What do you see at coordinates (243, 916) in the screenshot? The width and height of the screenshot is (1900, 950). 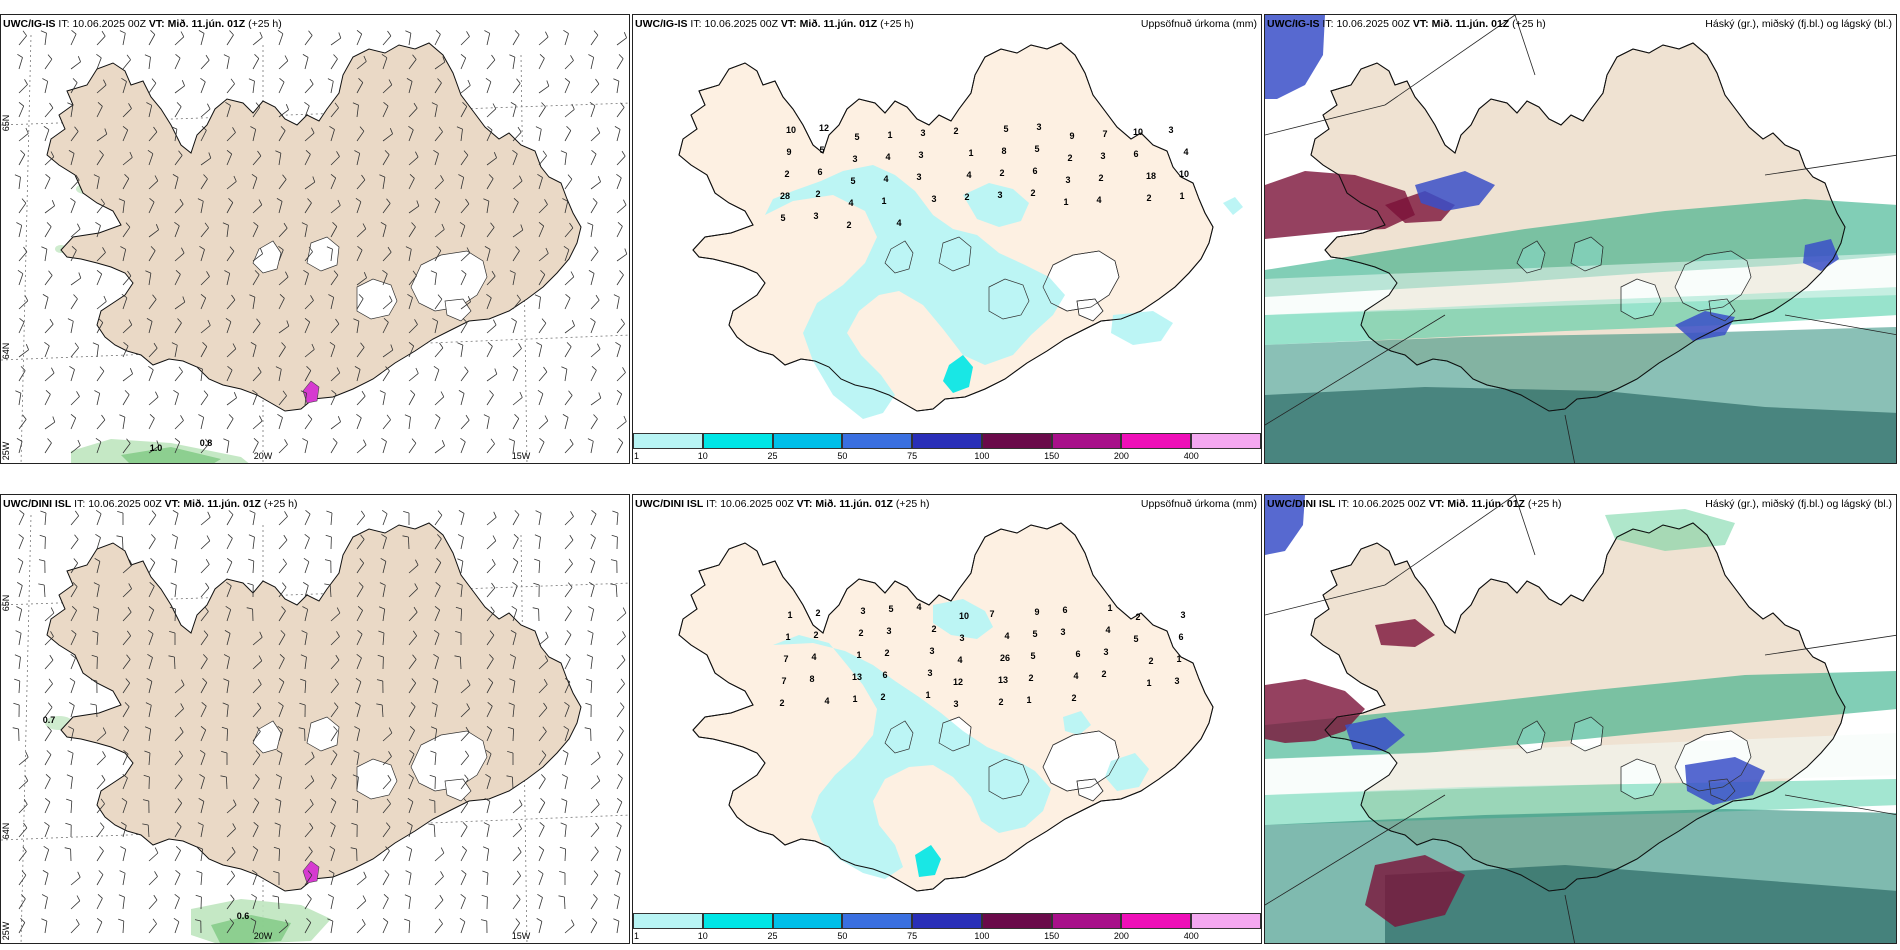 I see `wind-max-label: 0.6` at bounding box center [243, 916].